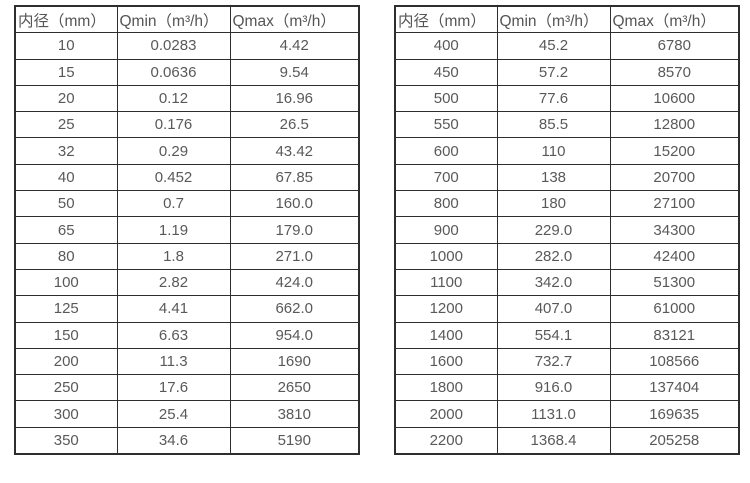  Describe the element at coordinates (66, 230) in the screenshot. I see `cell-diameter: 65` at that location.